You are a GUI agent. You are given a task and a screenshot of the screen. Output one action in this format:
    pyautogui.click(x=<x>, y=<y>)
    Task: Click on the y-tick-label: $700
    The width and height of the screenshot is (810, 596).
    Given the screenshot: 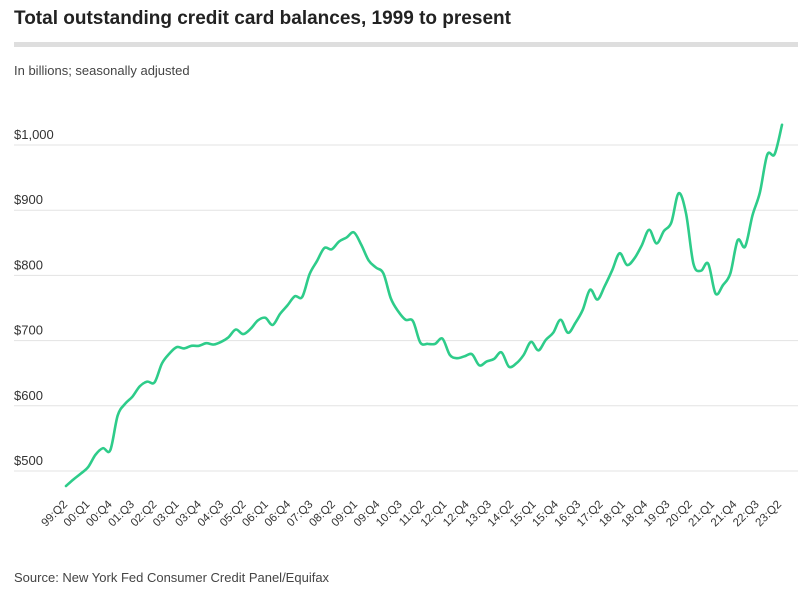 What is the action you would take?
    pyautogui.click(x=28, y=330)
    